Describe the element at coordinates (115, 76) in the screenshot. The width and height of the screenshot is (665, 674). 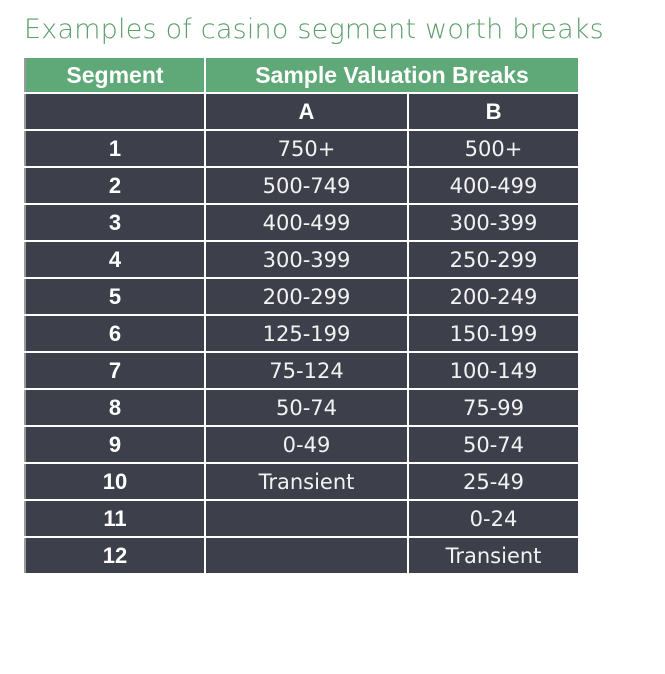
I see `segment-column-header: Segment` at that location.